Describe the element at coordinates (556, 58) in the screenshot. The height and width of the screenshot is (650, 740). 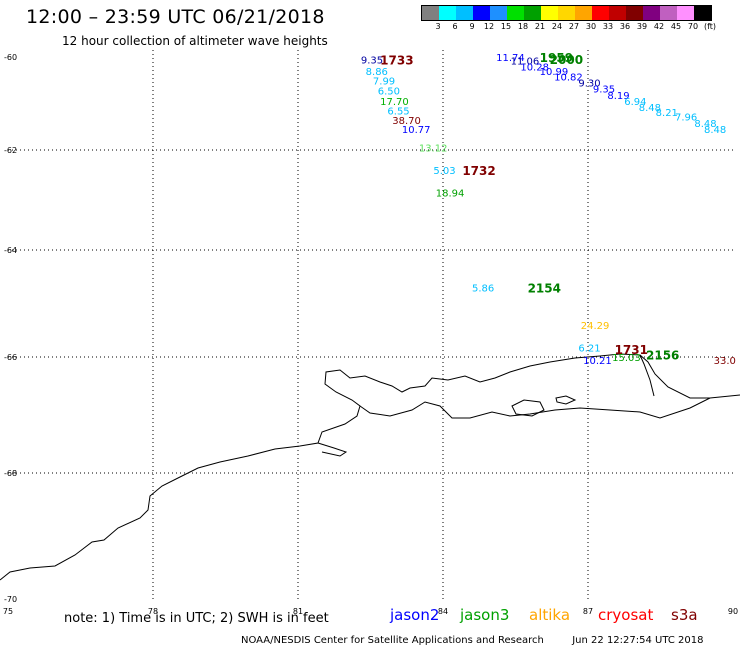
I see `pass-time-label: 1959` at that location.